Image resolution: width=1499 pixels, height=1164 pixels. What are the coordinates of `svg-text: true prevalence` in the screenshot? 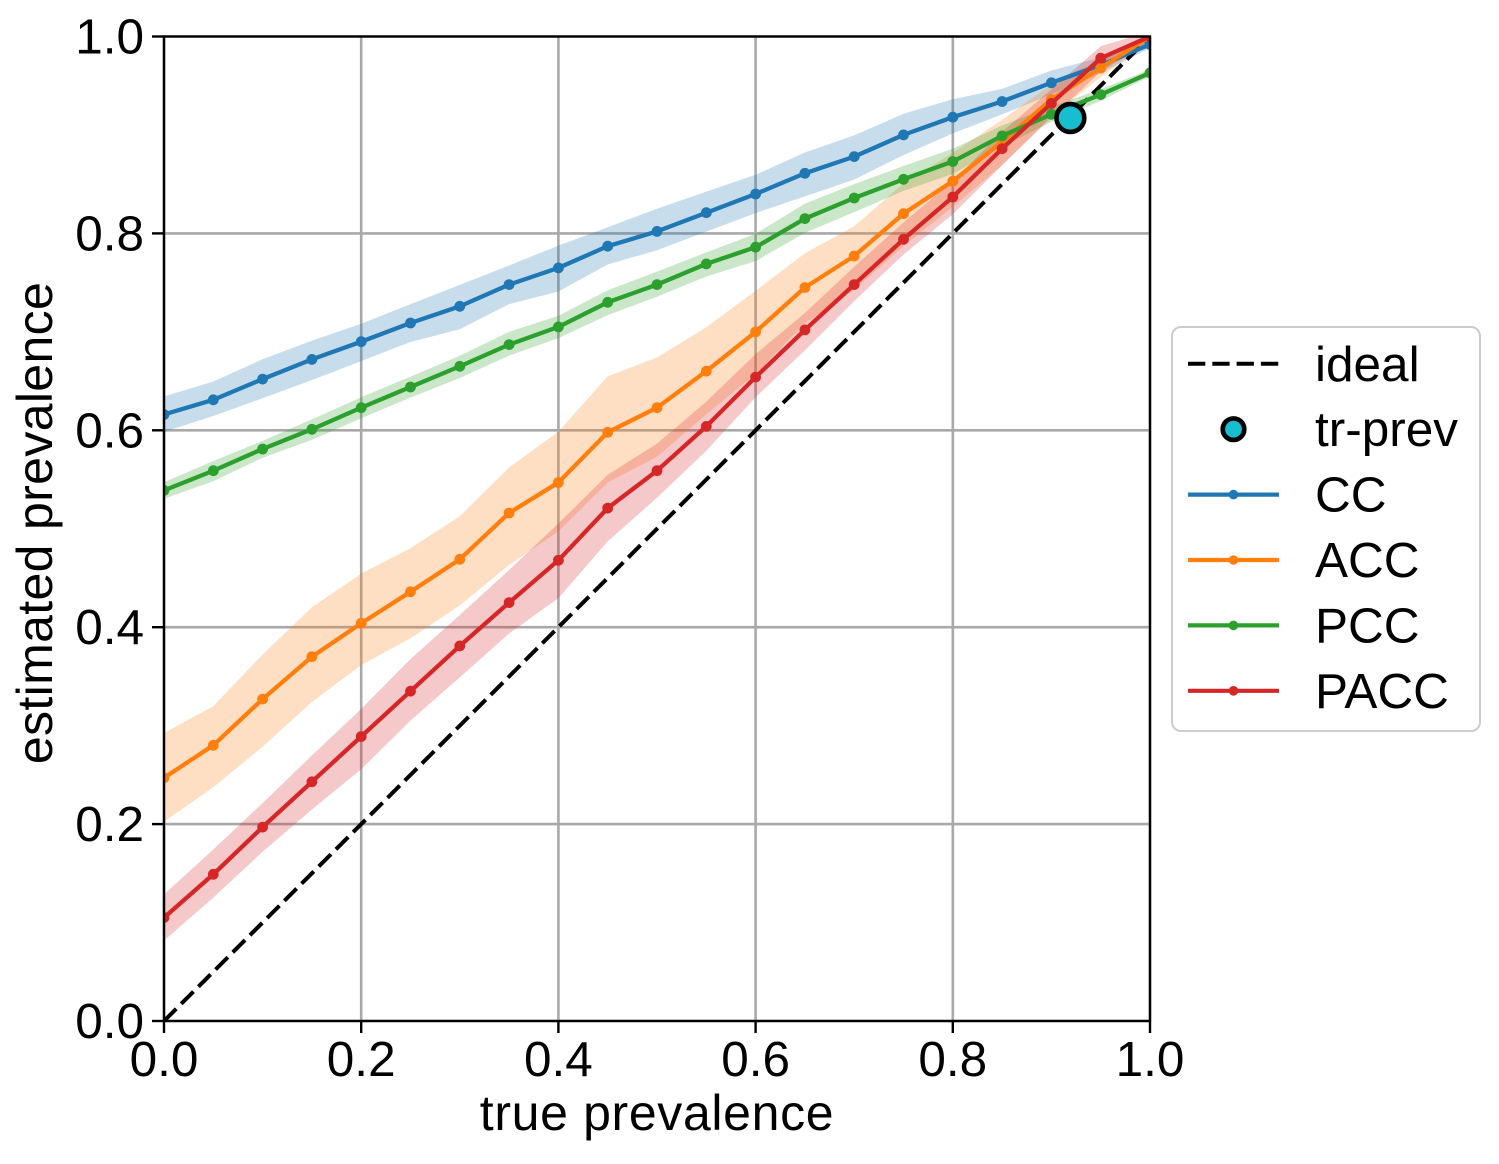 It's located at (657, 1113).